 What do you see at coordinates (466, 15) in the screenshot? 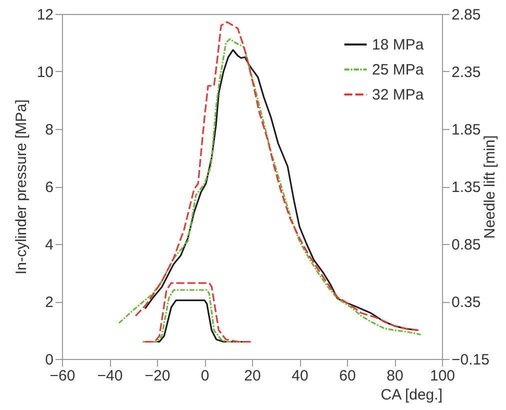
I see `y2-tick-label: 2.85` at bounding box center [466, 15].